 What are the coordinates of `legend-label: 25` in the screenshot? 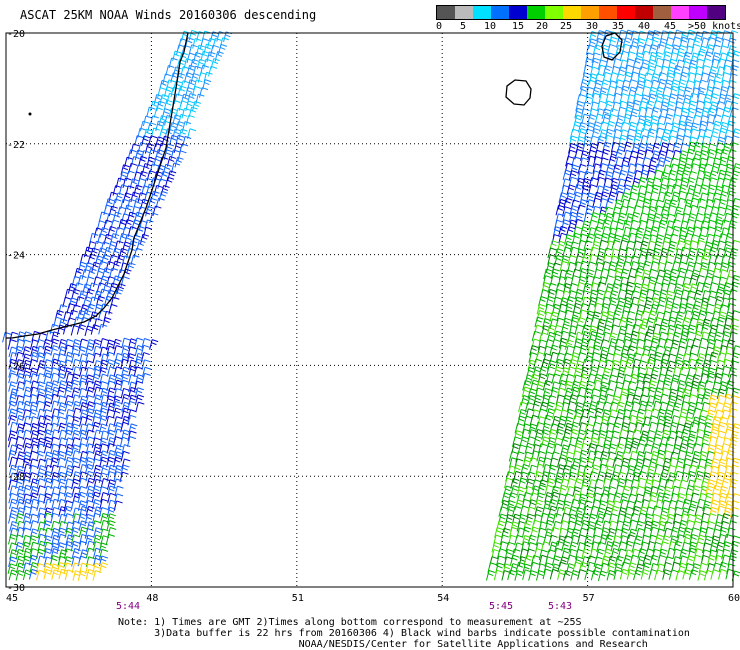 It's located at (566, 26).